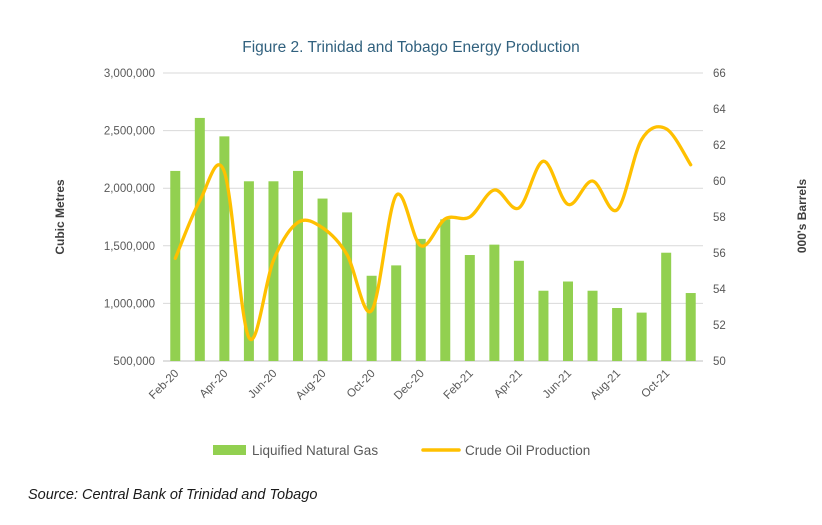  Describe the element at coordinates (719, 326) in the screenshot. I see `y-right-tick-label: 52` at that location.